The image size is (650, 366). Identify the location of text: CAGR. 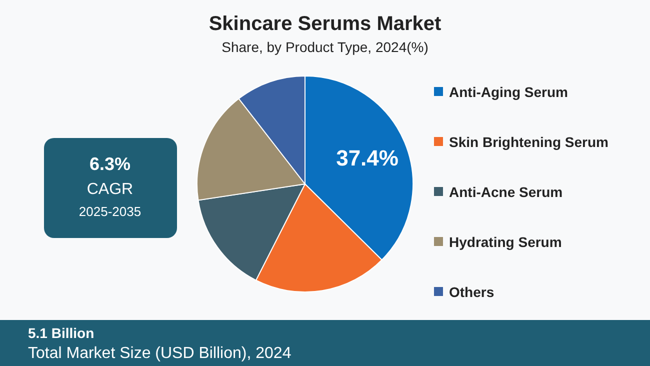
(110, 189).